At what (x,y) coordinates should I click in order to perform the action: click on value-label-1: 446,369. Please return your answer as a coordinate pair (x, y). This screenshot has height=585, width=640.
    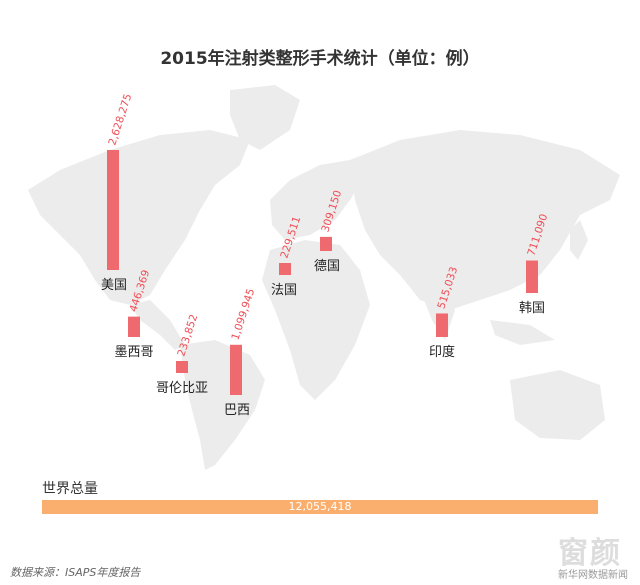
    Looking at the image, I should click on (139, 291).